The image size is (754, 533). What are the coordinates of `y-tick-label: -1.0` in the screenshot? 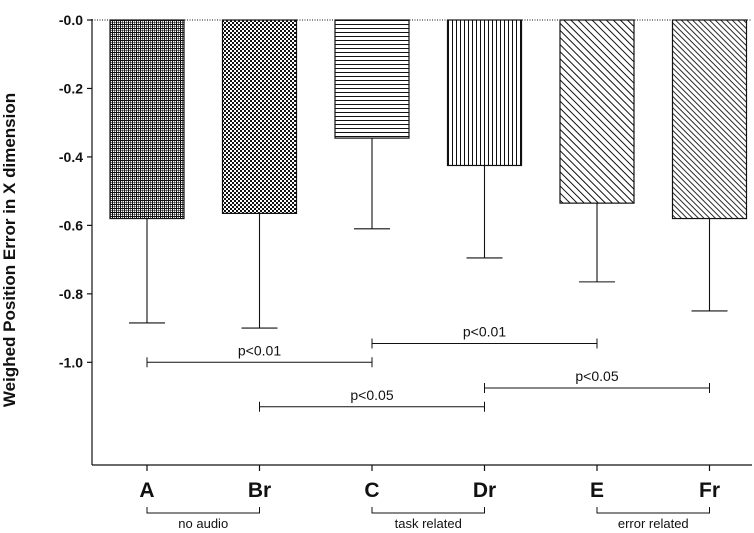 It's located at (71, 362).